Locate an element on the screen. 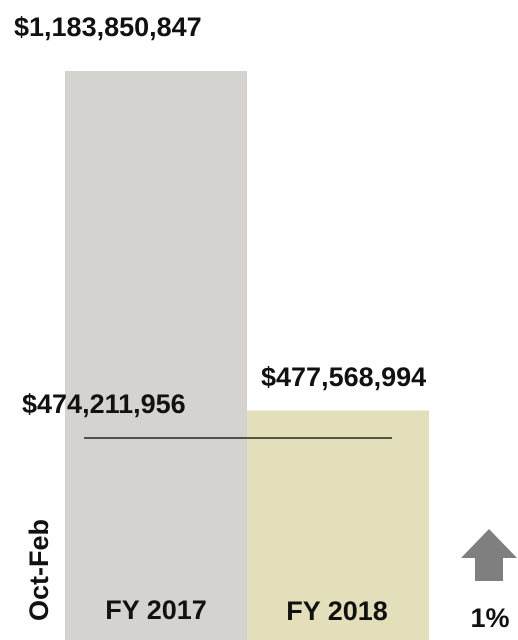  change-percent-label: 1% is located at coordinates (489, 618).